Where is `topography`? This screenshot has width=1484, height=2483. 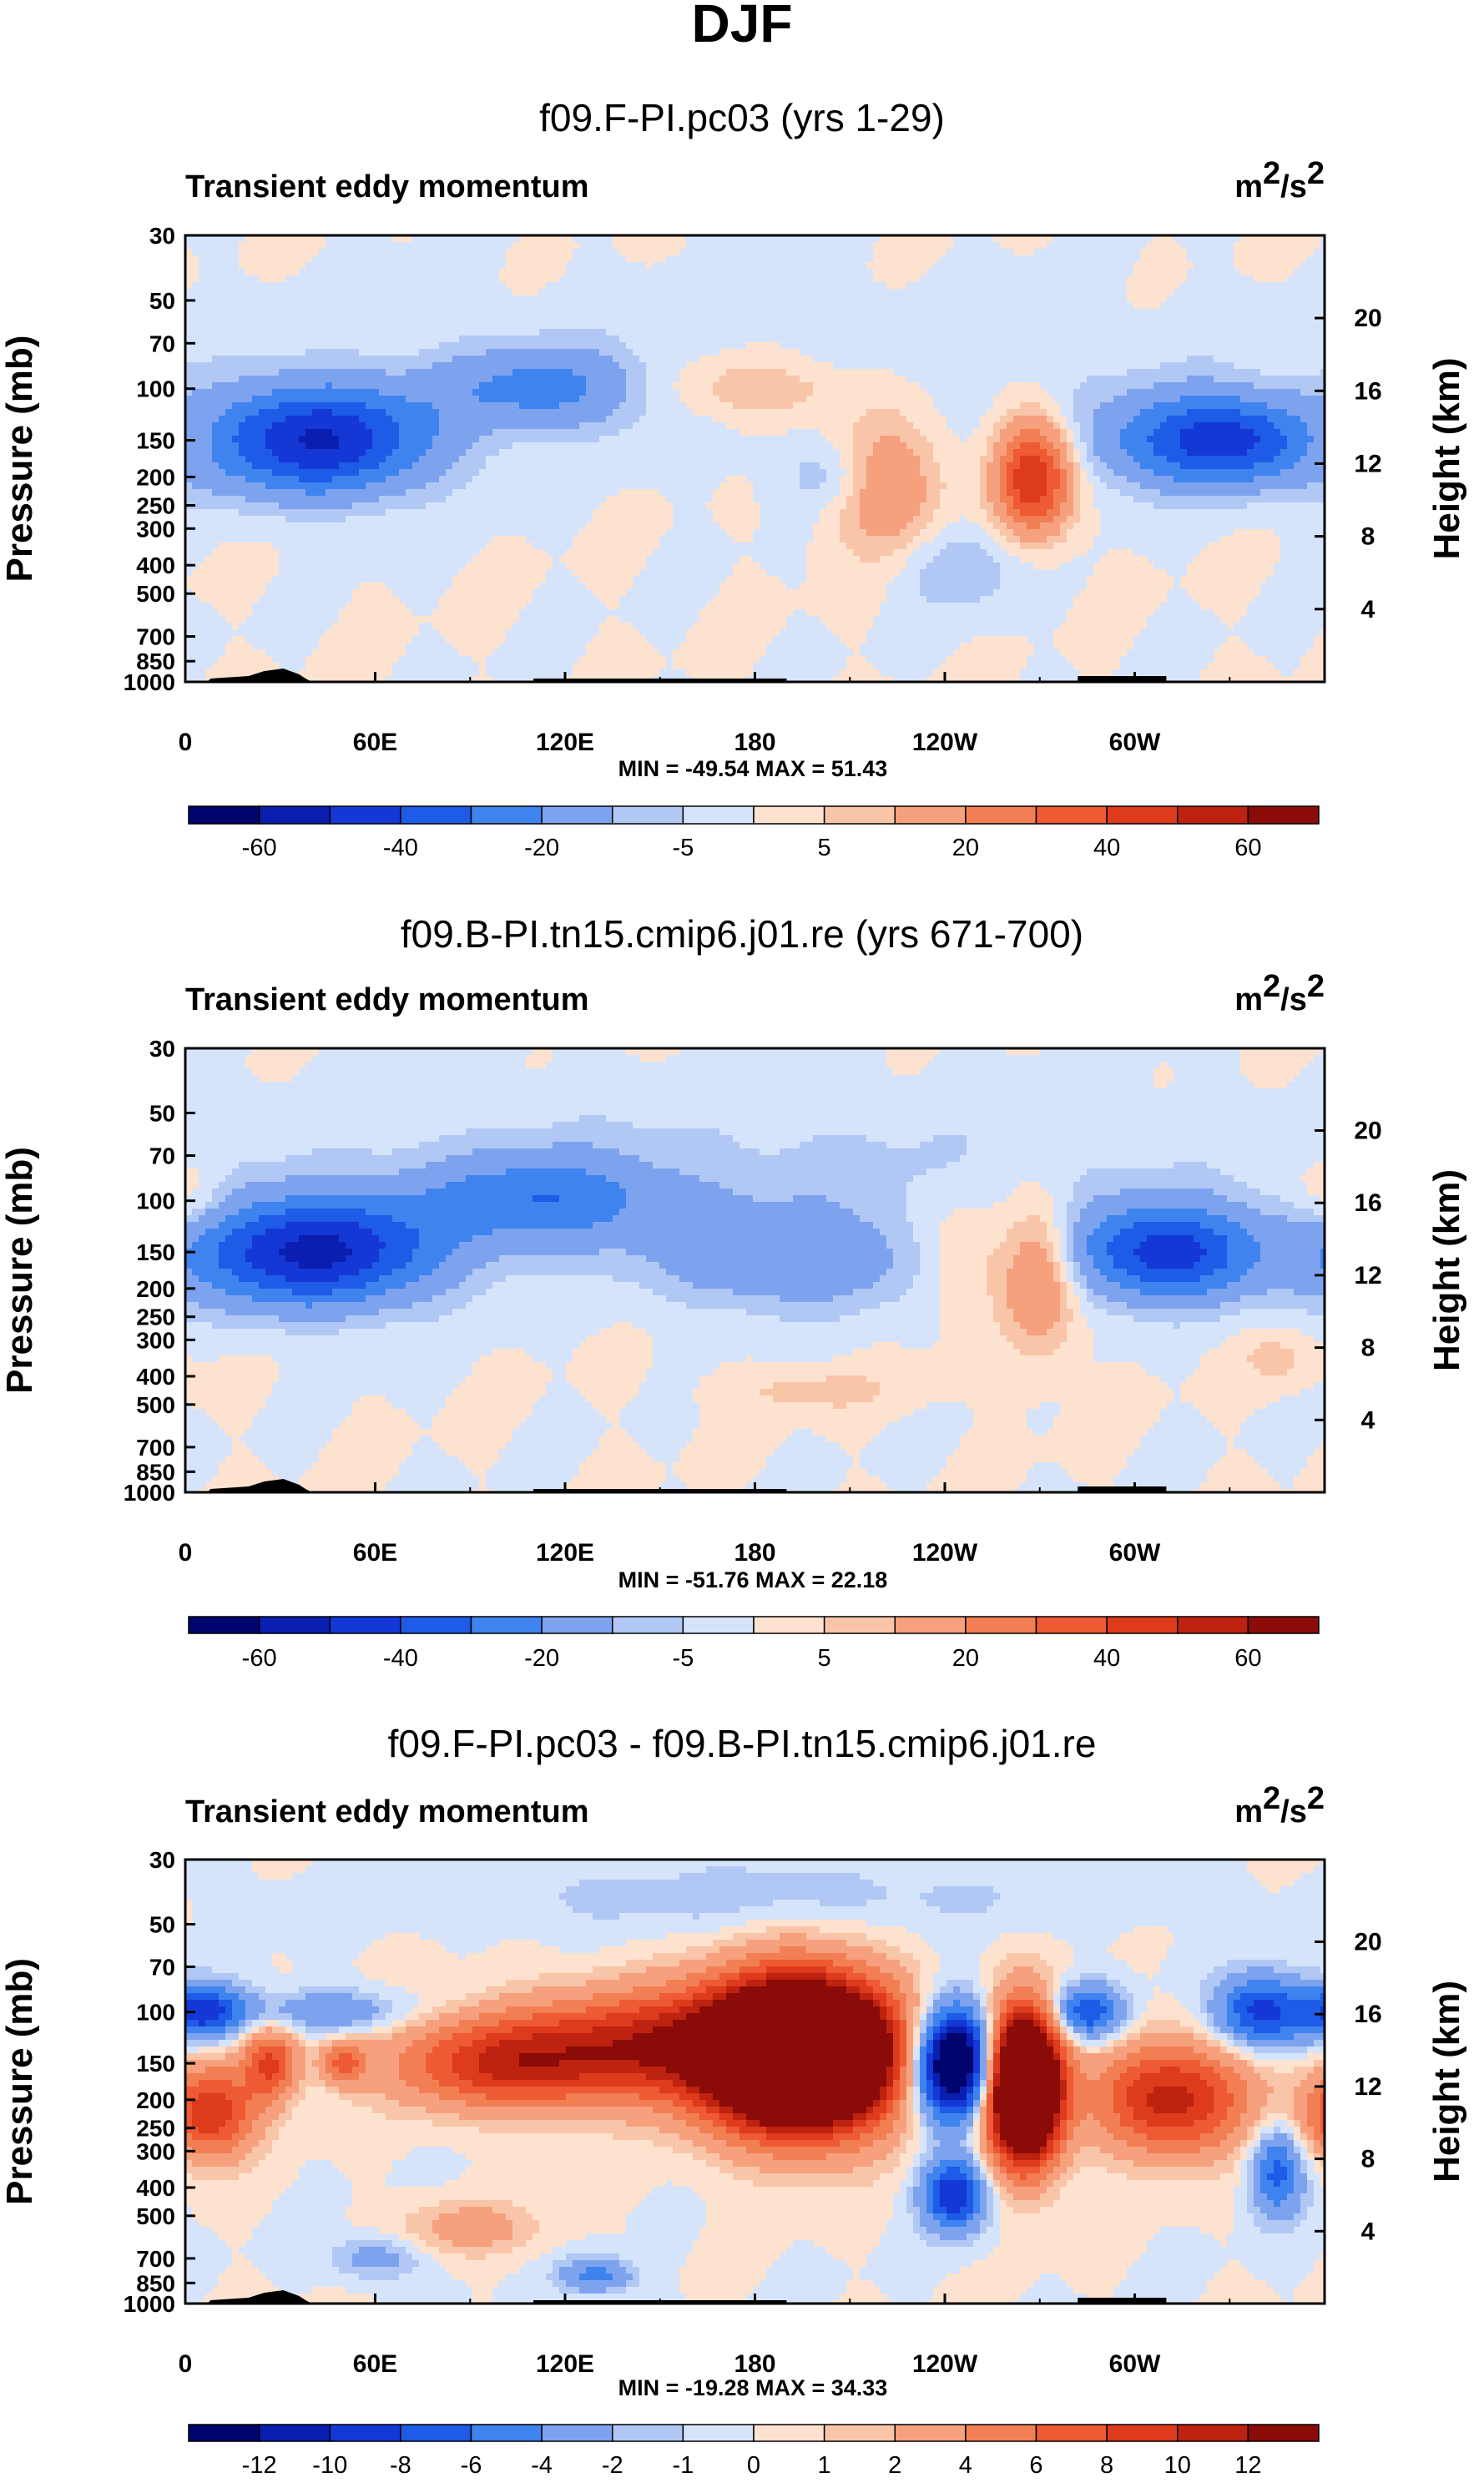 topography is located at coordinates (1122, 679).